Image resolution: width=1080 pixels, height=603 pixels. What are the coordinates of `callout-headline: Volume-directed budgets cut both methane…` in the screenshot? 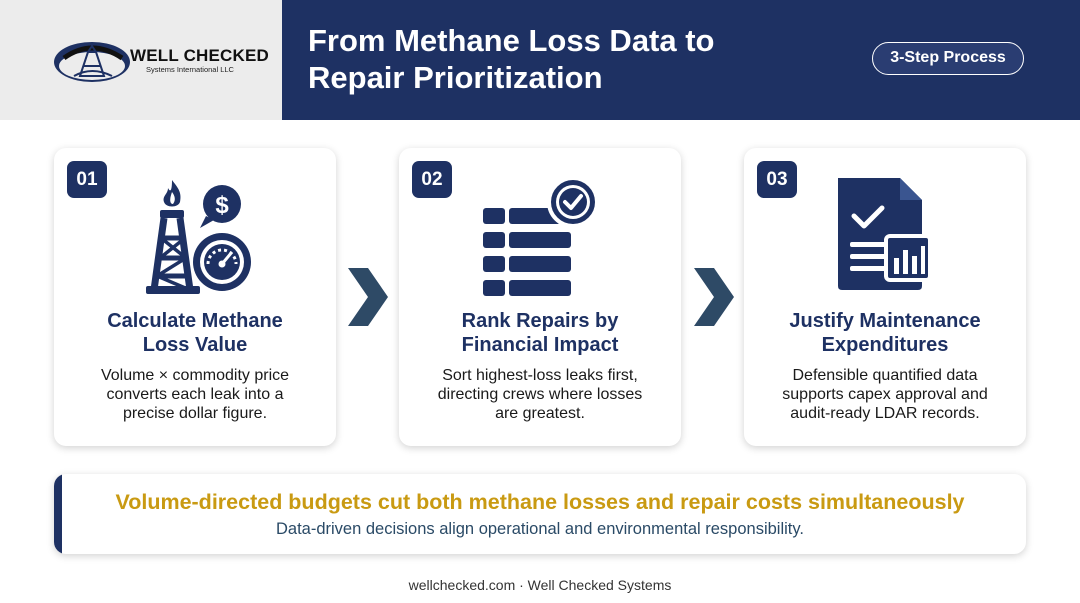 It's located at (540, 502).